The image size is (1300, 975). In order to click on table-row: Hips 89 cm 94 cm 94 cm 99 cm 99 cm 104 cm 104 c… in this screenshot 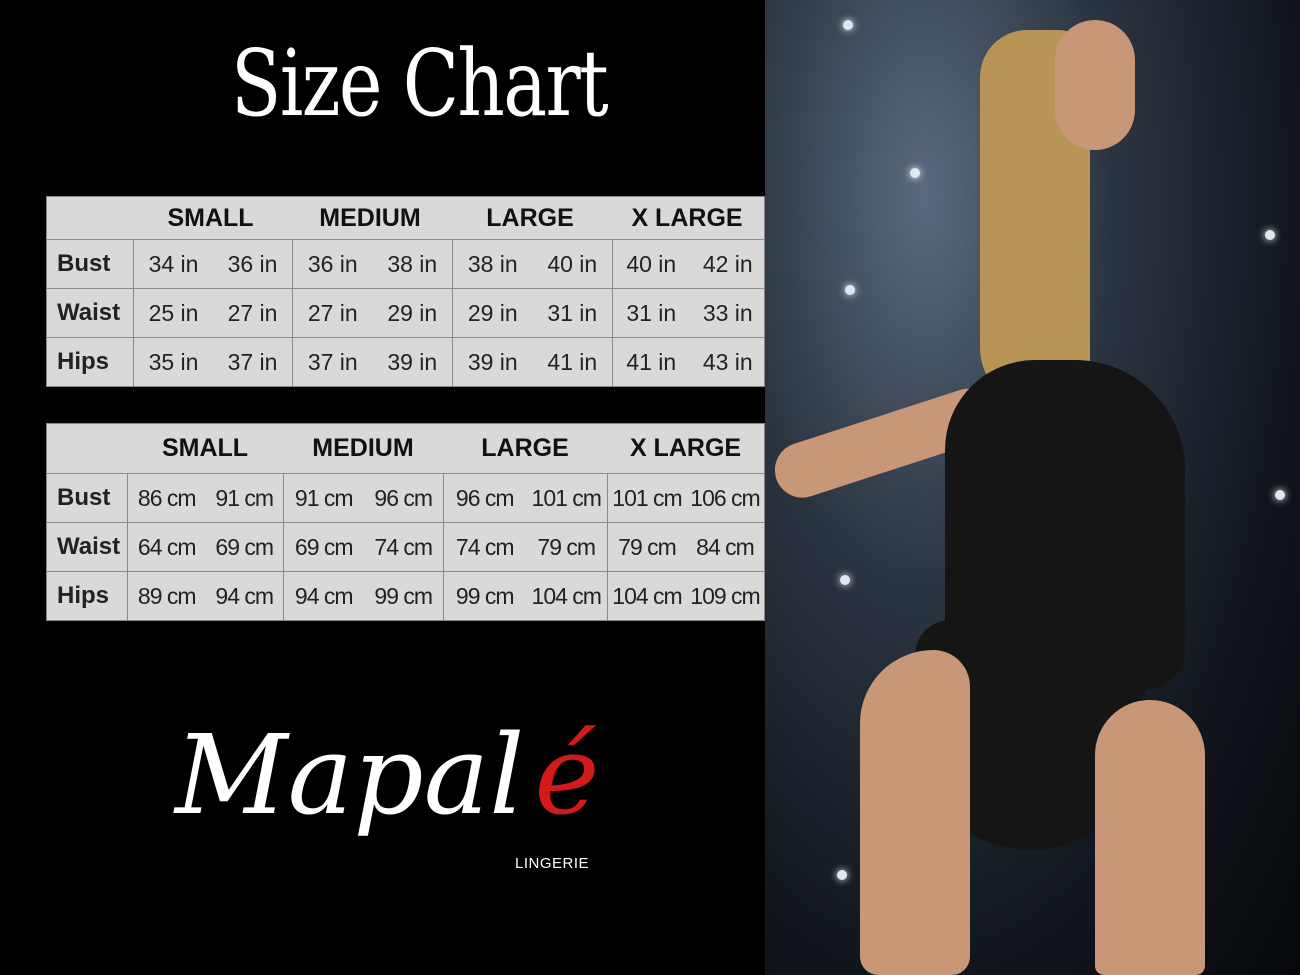, I will do `click(405, 595)`.